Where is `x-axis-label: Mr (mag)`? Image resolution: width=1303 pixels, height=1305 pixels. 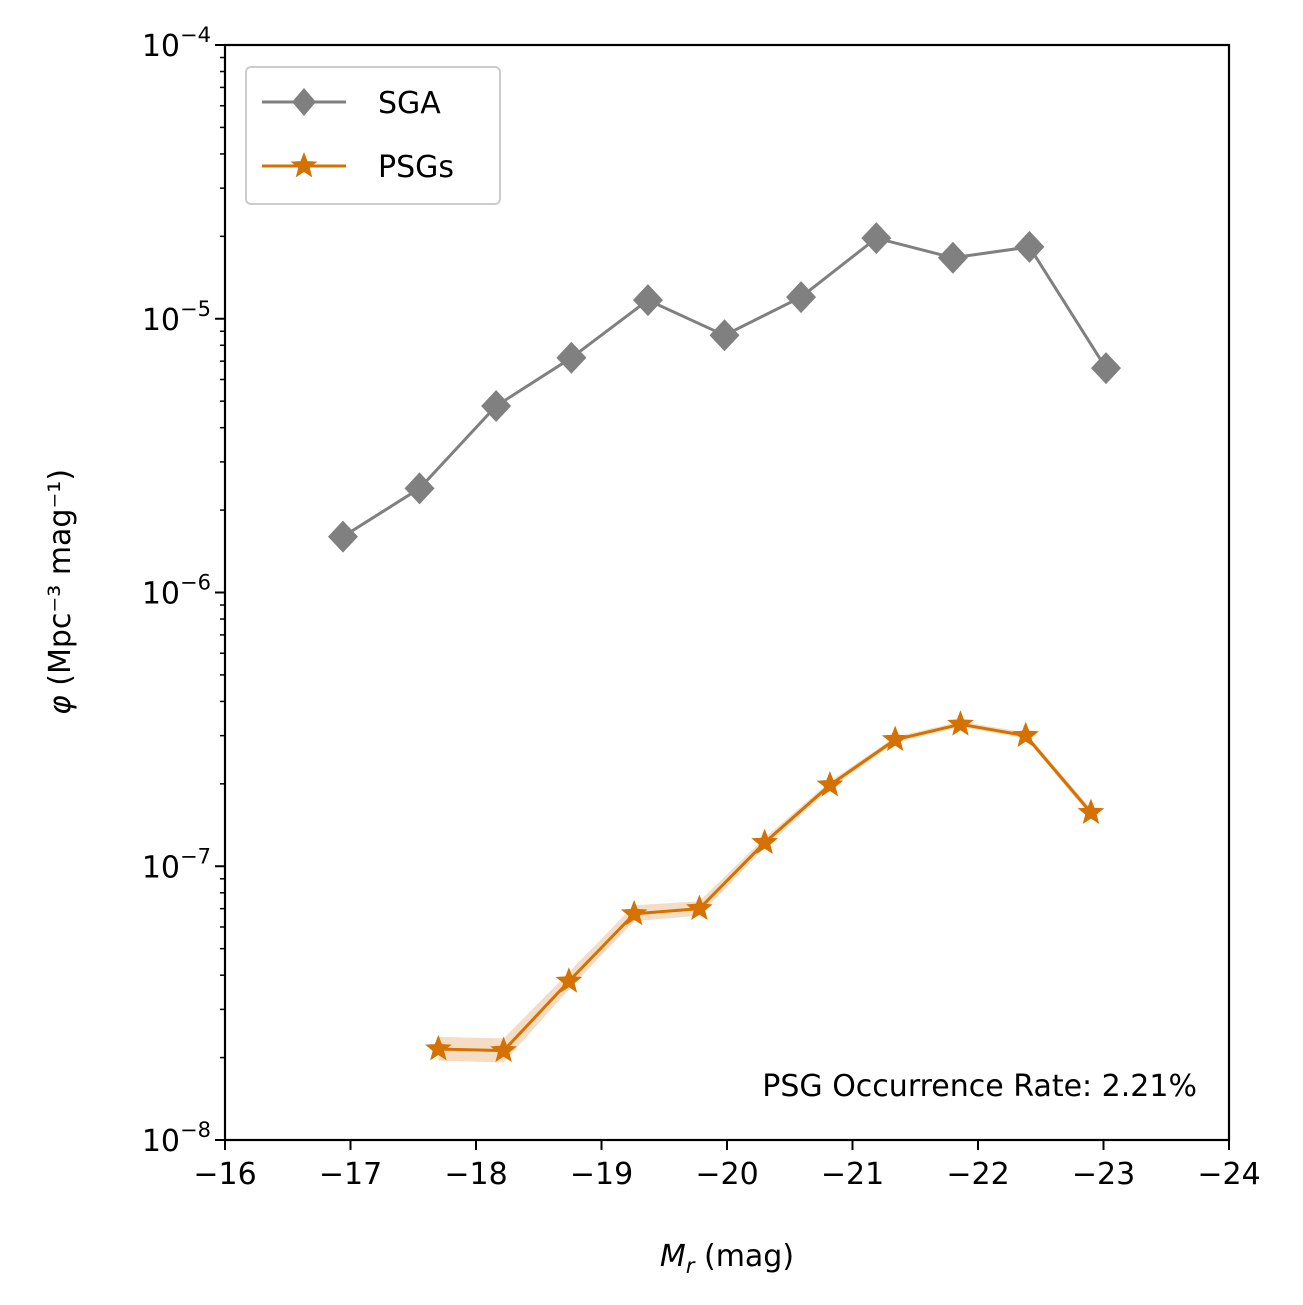
x-axis-label: Mr (mag) is located at coordinates (727, 1258).